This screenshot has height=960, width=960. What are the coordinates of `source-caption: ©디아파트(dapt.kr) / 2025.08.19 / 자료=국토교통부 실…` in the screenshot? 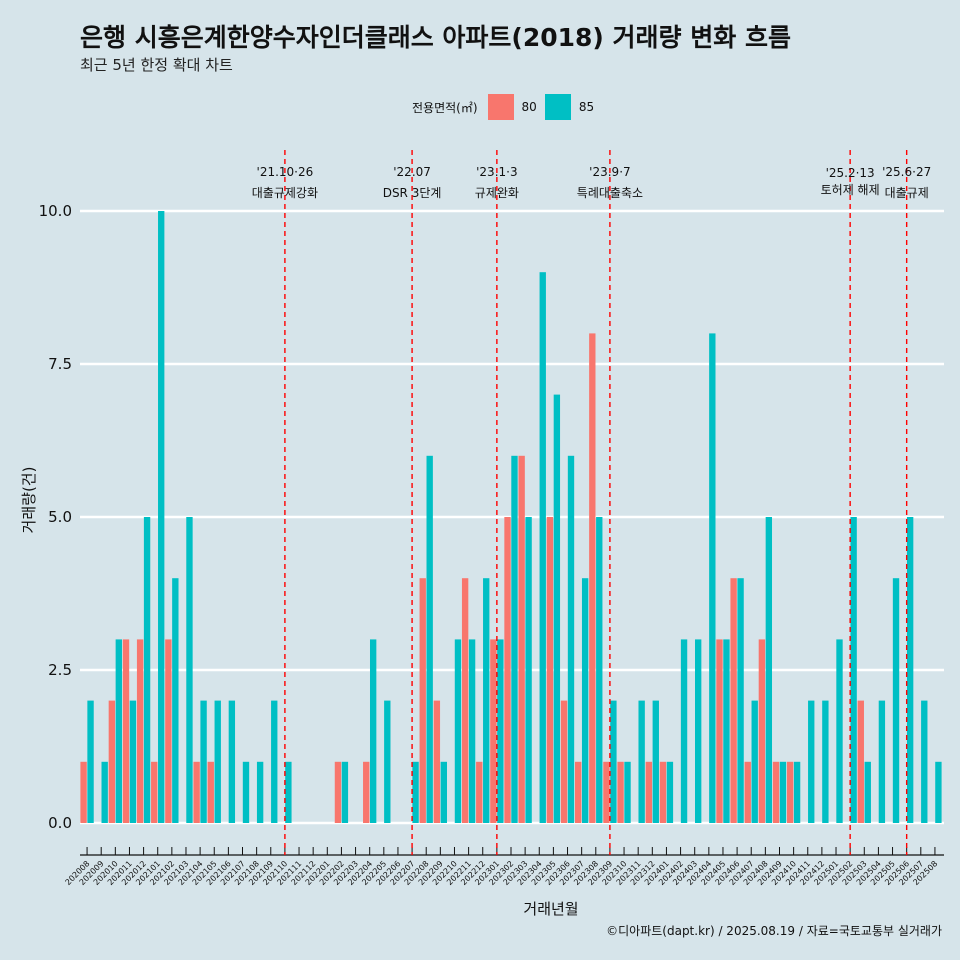 It's located at (774, 931).